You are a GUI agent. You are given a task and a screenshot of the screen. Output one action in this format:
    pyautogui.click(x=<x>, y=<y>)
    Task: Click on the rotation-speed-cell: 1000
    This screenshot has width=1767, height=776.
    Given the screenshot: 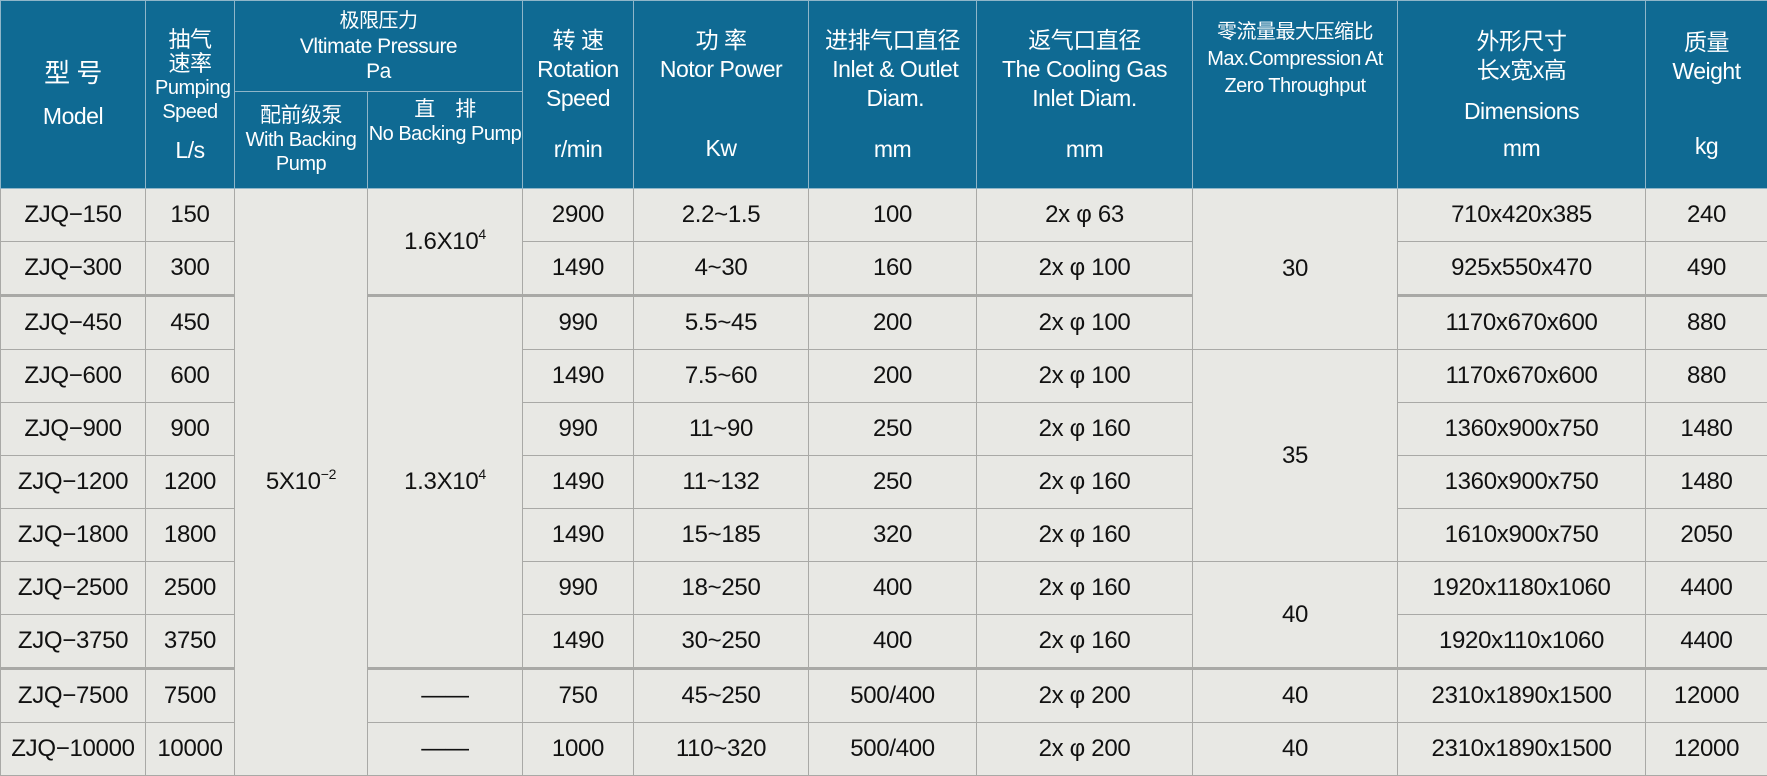 What is the action you would take?
    pyautogui.click(x=578, y=749)
    